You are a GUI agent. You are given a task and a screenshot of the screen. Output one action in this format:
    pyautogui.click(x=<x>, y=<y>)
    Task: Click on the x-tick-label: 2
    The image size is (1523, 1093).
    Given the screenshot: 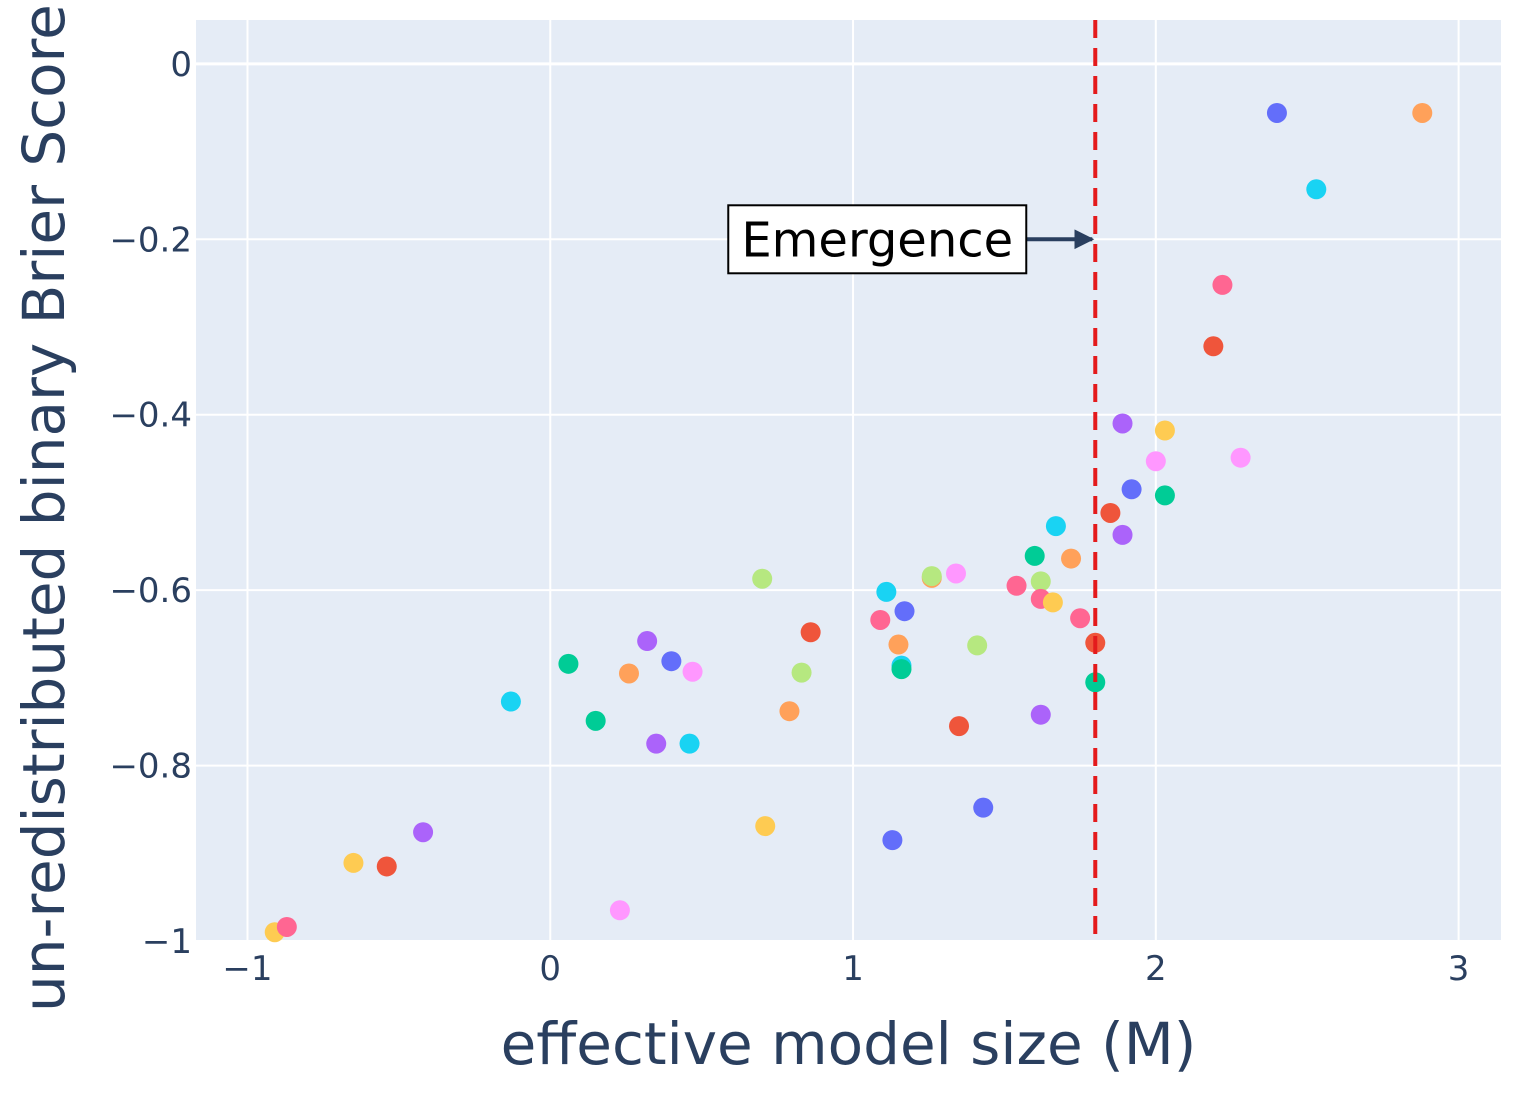 What is the action you would take?
    pyautogui.click(x=1156, y=969)
    